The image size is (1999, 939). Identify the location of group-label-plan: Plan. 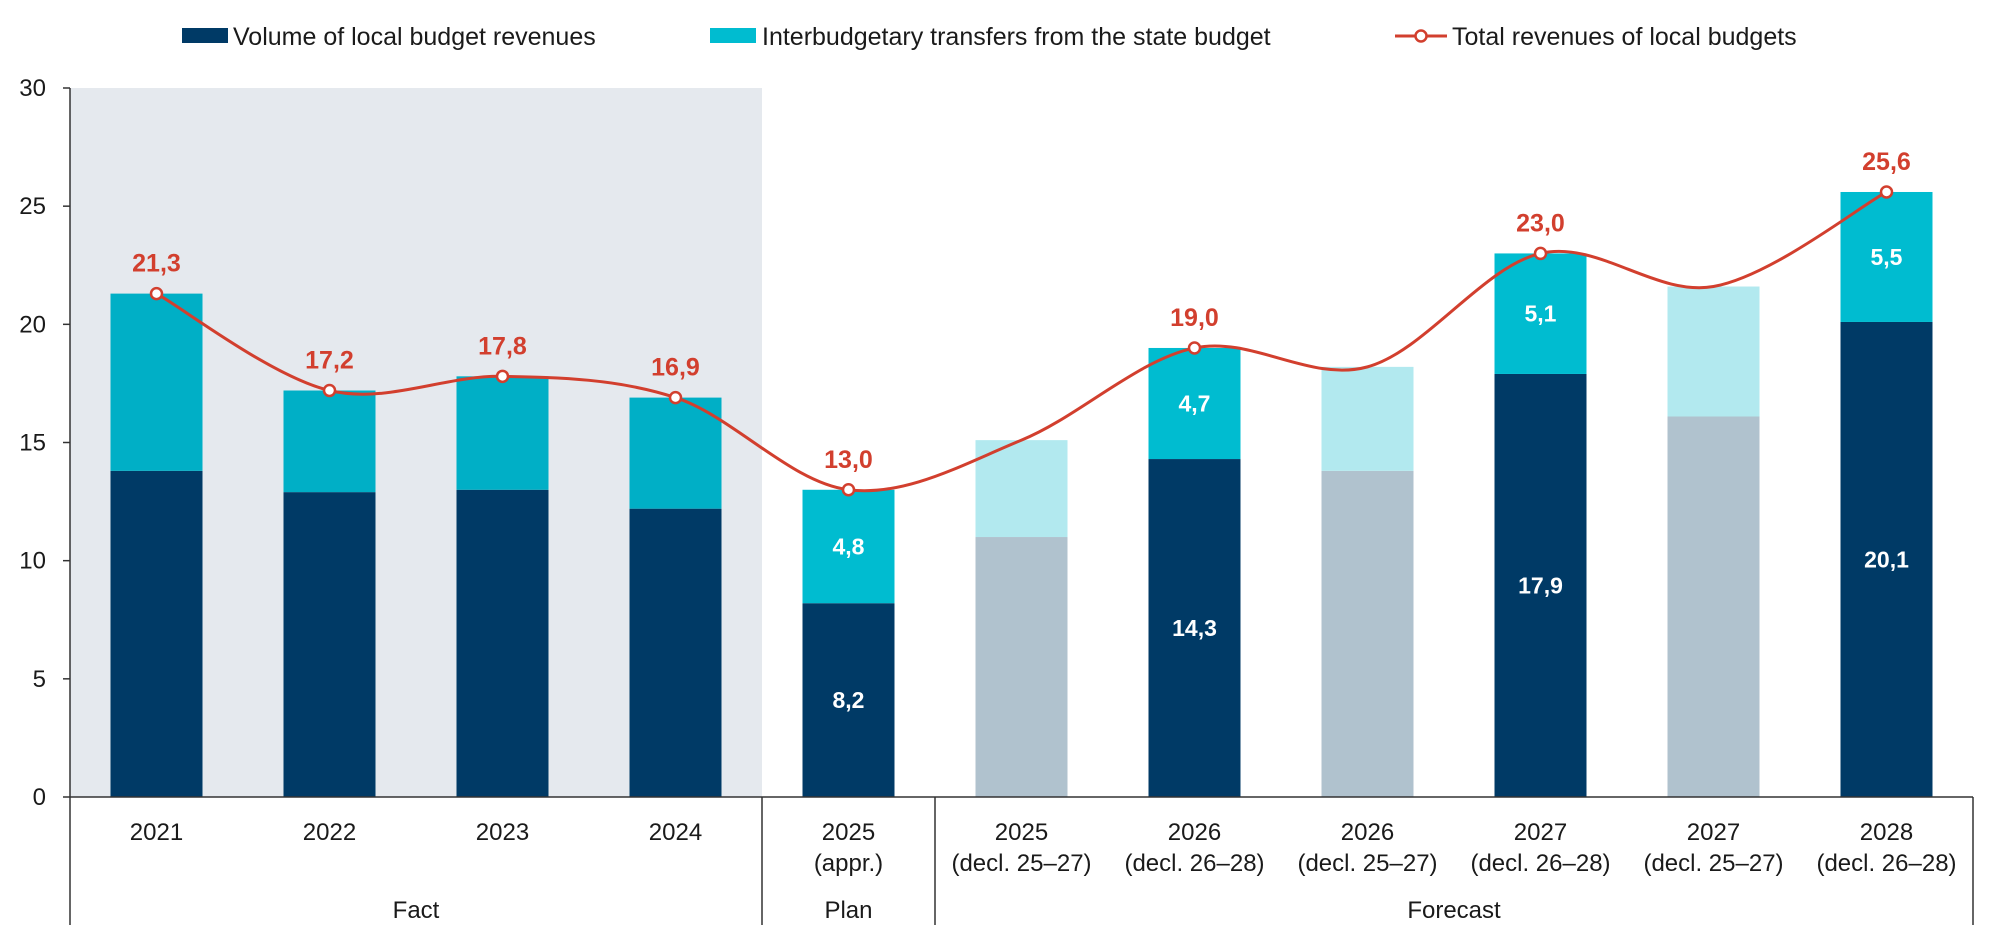
(848, 910).